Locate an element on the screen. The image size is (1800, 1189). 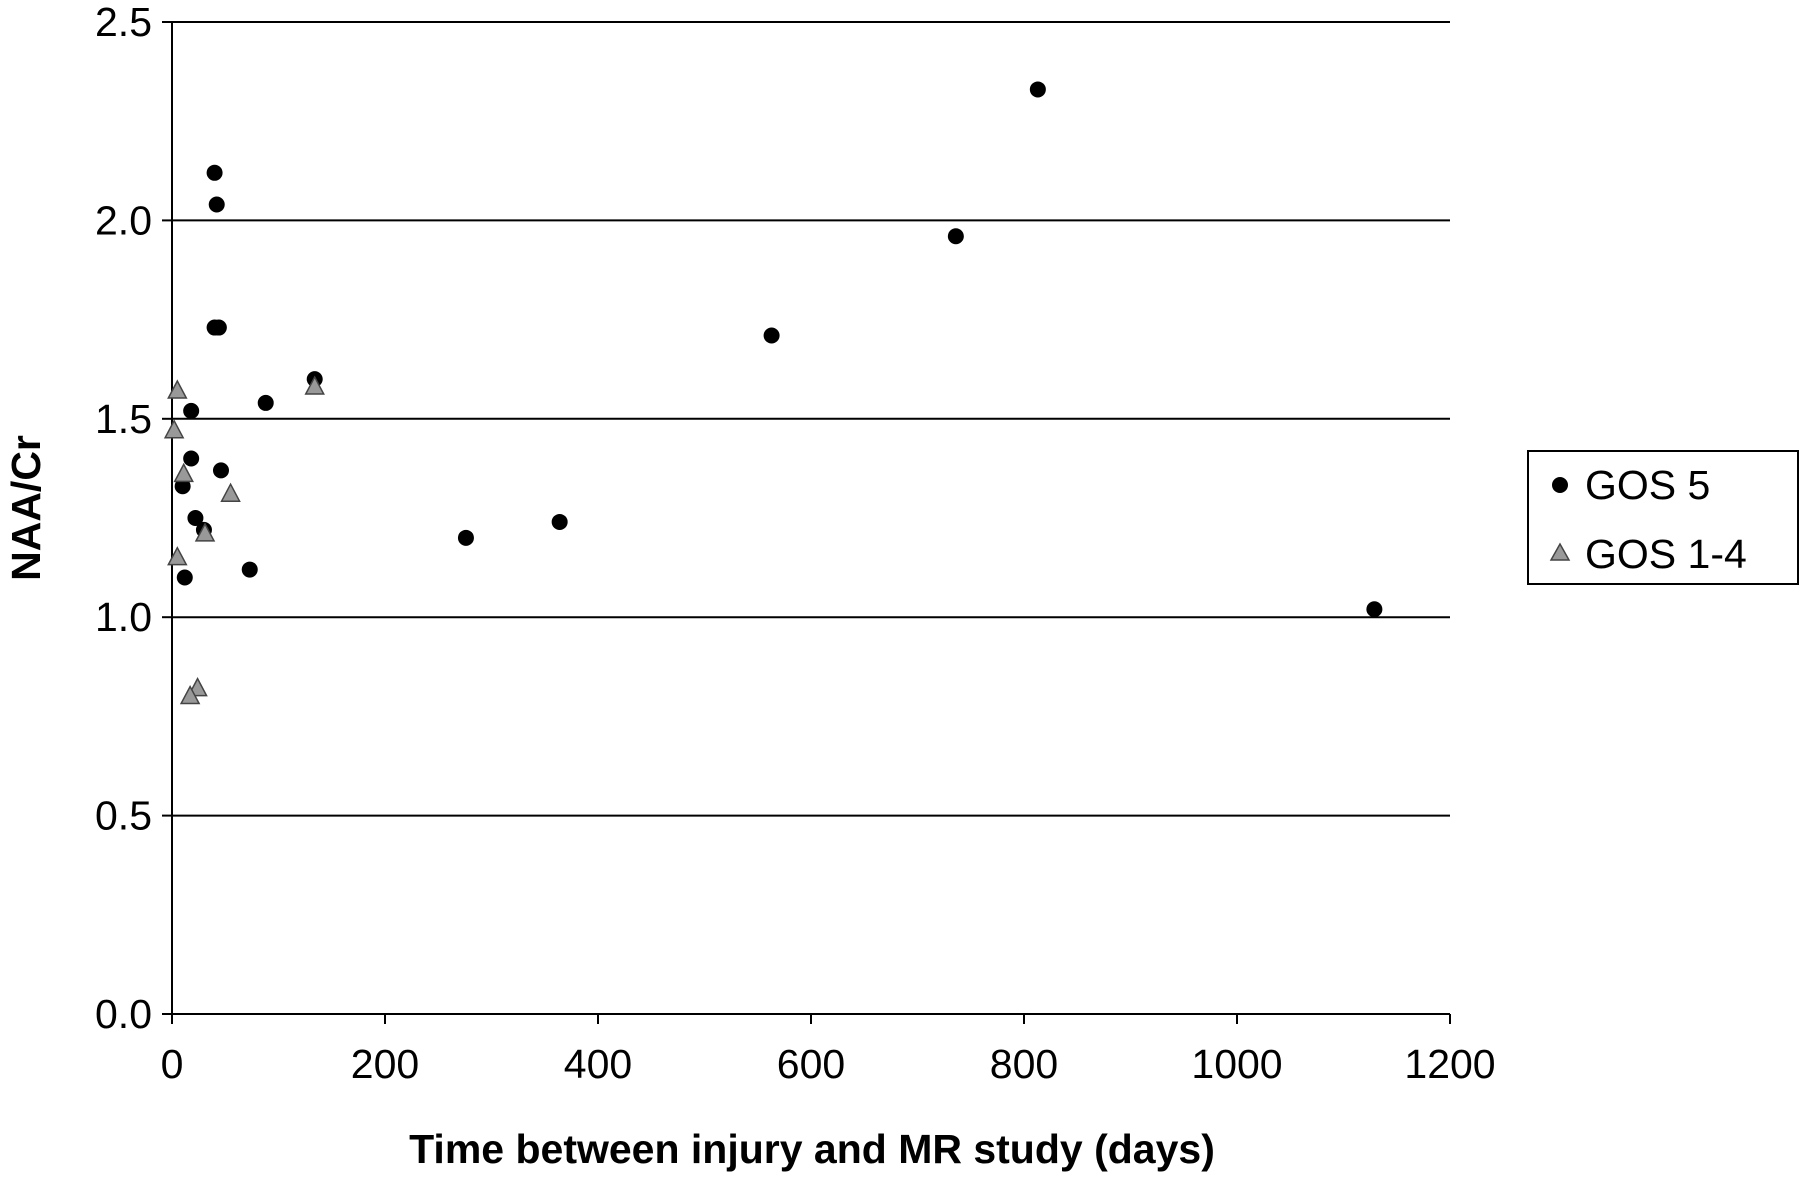
x-tick-label: 600 is located at coordinates (811, 1064).